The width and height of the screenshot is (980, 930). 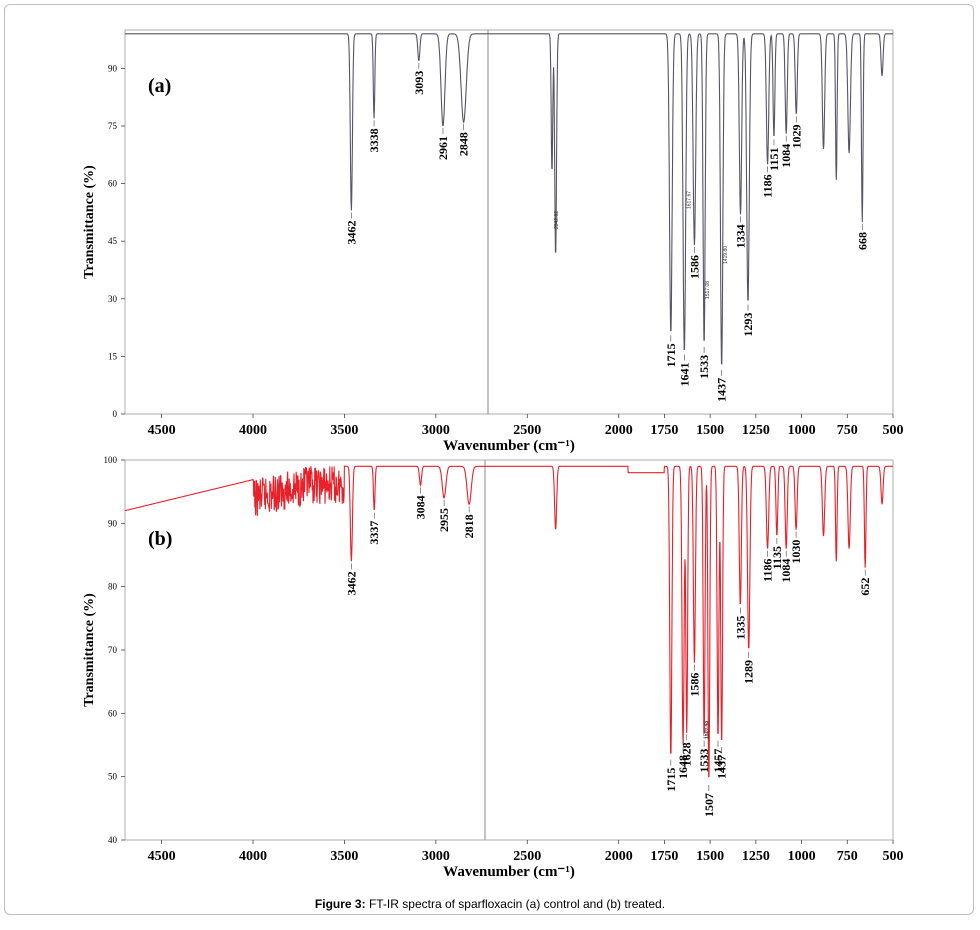 What do you see at coordinates (113, 840) in the screenshot?
I see `y-tick-label: 40` at bounding box center [113, 840].